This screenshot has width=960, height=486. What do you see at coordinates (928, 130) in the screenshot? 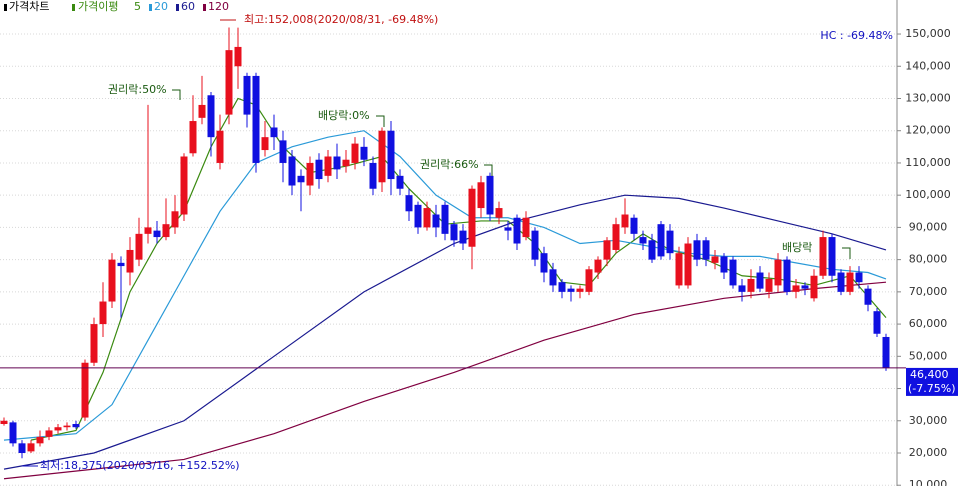
I see `y-tick-label: 120,000` at bounding box center [928, 130].